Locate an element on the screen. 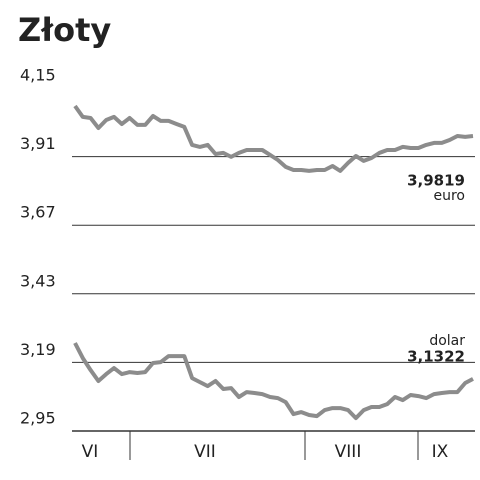  x-tick-label: VIII is located at coordinates (348, 452).